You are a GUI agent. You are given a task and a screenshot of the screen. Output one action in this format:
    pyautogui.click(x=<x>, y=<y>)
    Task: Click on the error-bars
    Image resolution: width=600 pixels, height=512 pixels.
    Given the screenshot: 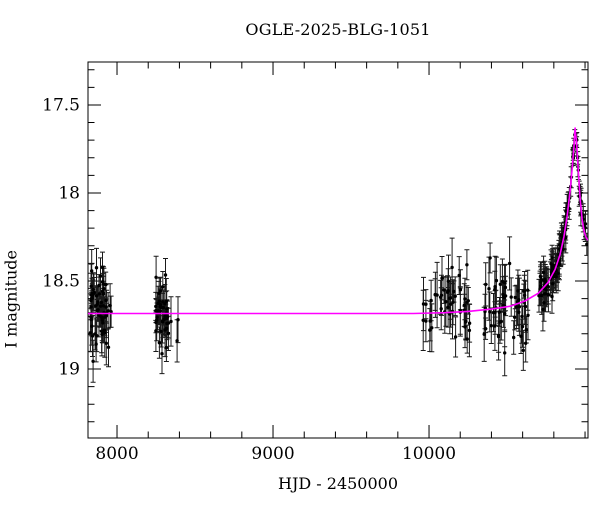 What is the action you would take?
    pyautogui.click(x=174, y=329)
    